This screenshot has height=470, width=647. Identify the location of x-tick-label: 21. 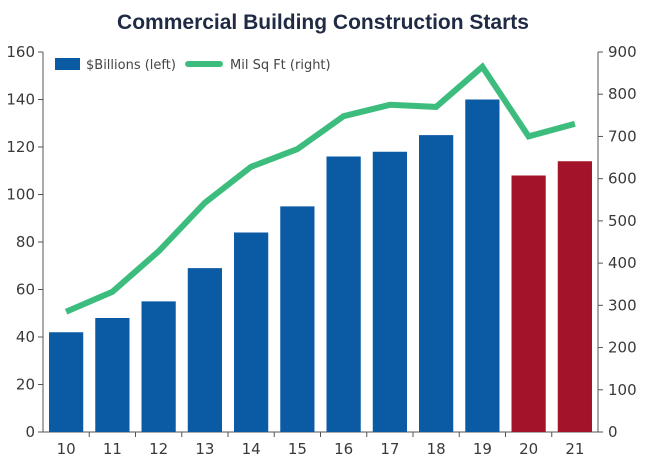
(574, 449).